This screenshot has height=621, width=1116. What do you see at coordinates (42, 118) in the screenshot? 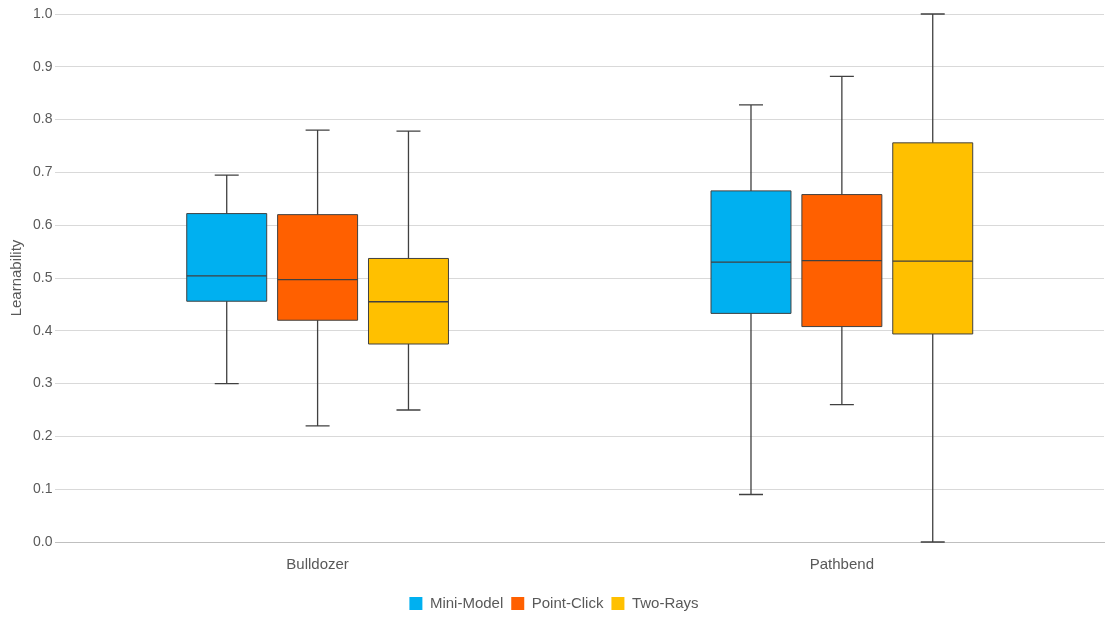
I see `y-tick-label: 0.8` at bounding box center [42, 118].